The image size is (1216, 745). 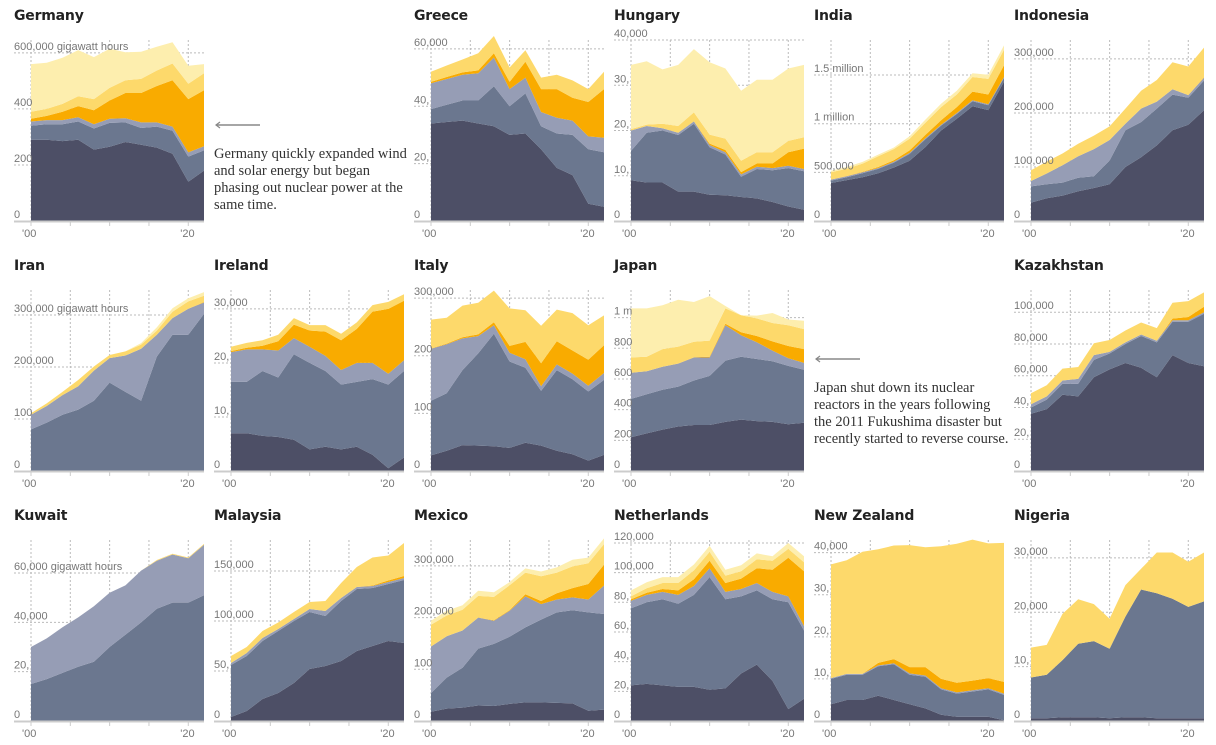 What do you see at coordinates (864, 516) in the screenshot?
I see `chart-title: New Zealand` at bounding box center [864, 516].